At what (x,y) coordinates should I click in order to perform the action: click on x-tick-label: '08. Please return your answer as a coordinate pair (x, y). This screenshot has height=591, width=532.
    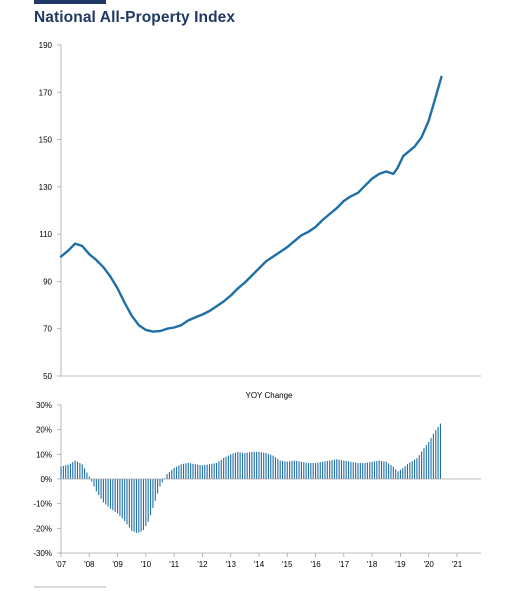
    Looking at the image, I should click on (89, 564).